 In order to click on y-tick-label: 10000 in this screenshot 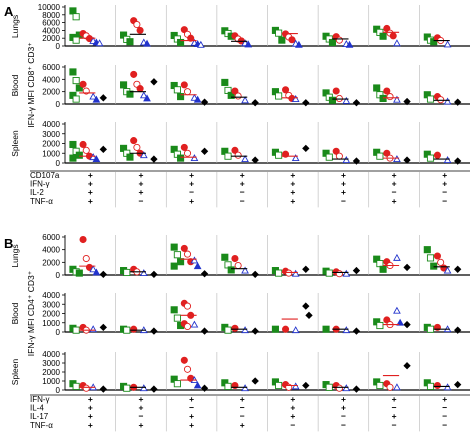, I will do `click(49, 7)`.